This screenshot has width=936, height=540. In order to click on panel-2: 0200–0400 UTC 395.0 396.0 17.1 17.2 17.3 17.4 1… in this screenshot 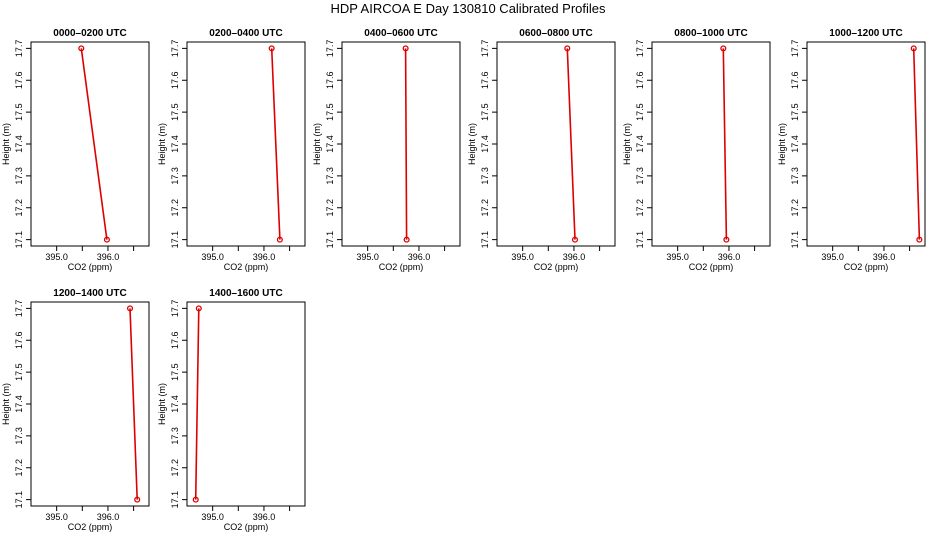, I will do `click(231, 150)`.